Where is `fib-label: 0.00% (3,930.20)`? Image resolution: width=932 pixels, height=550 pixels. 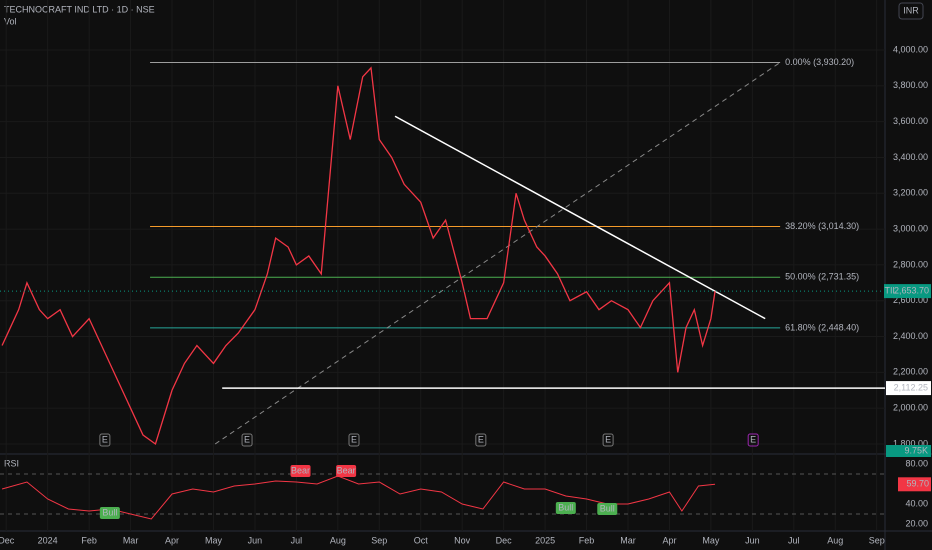
fib-label: 0.00% (3,930.20) is located at coordinates (819, 62).